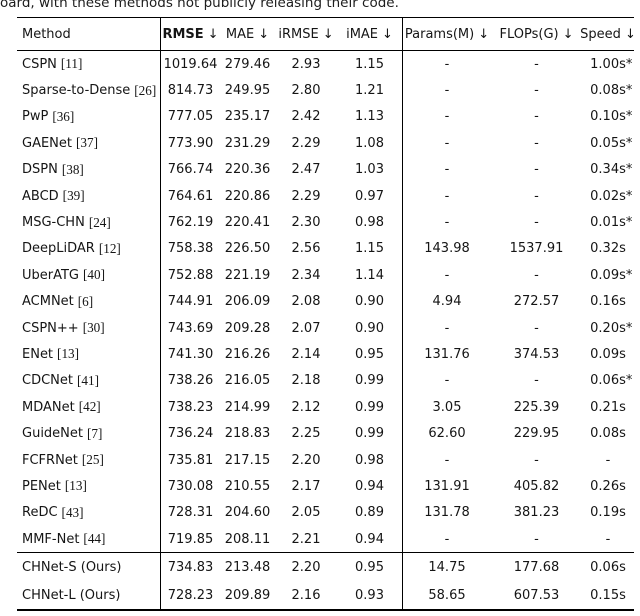 The image size is (640, 616). I want to click on cell-mae: 206.09, so click(247, 302).